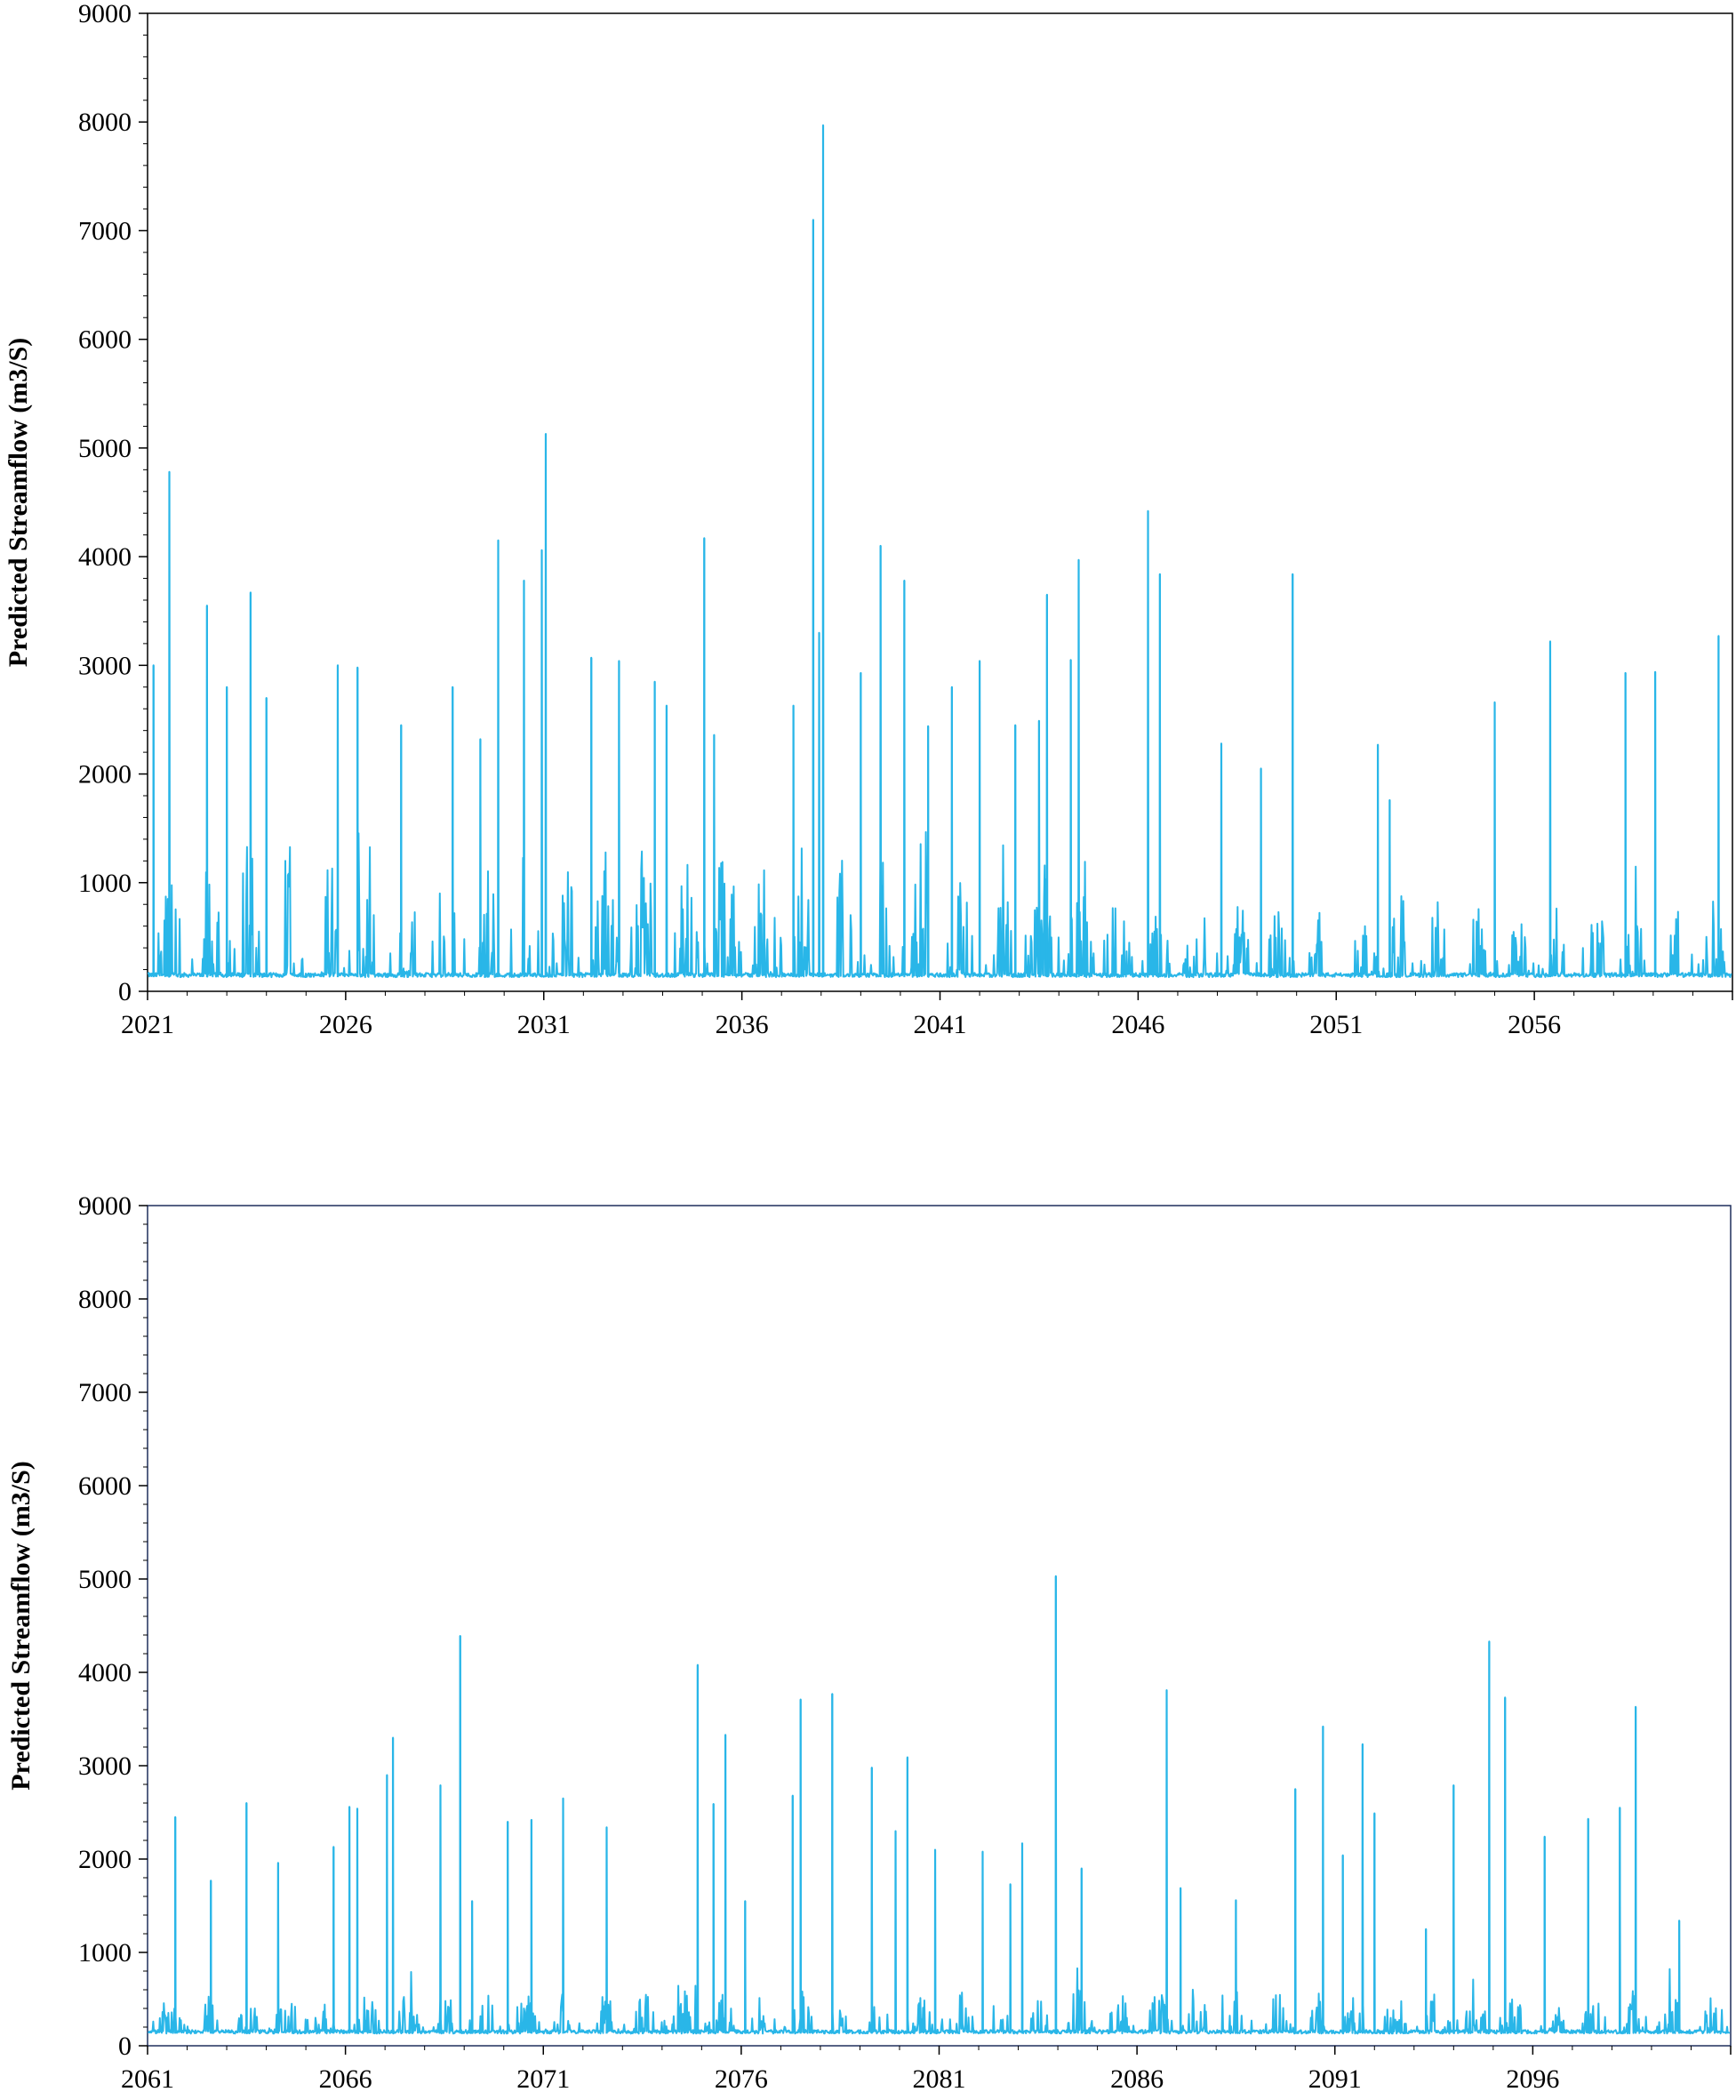  What do you see at coordinates (1534, 1024) in the screenshot?
I see `x-tick-label: 2056` at bounding box center [1534, 1024].